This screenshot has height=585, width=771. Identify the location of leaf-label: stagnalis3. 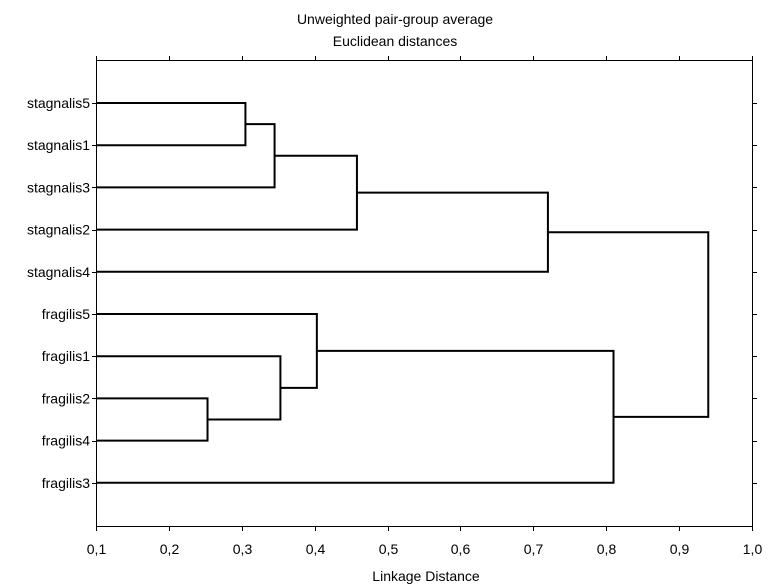
(58, 187).